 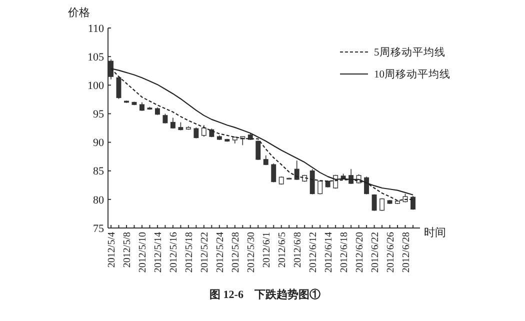 I want to click on y-axis-title: 价格, so click(x=78, y=13).